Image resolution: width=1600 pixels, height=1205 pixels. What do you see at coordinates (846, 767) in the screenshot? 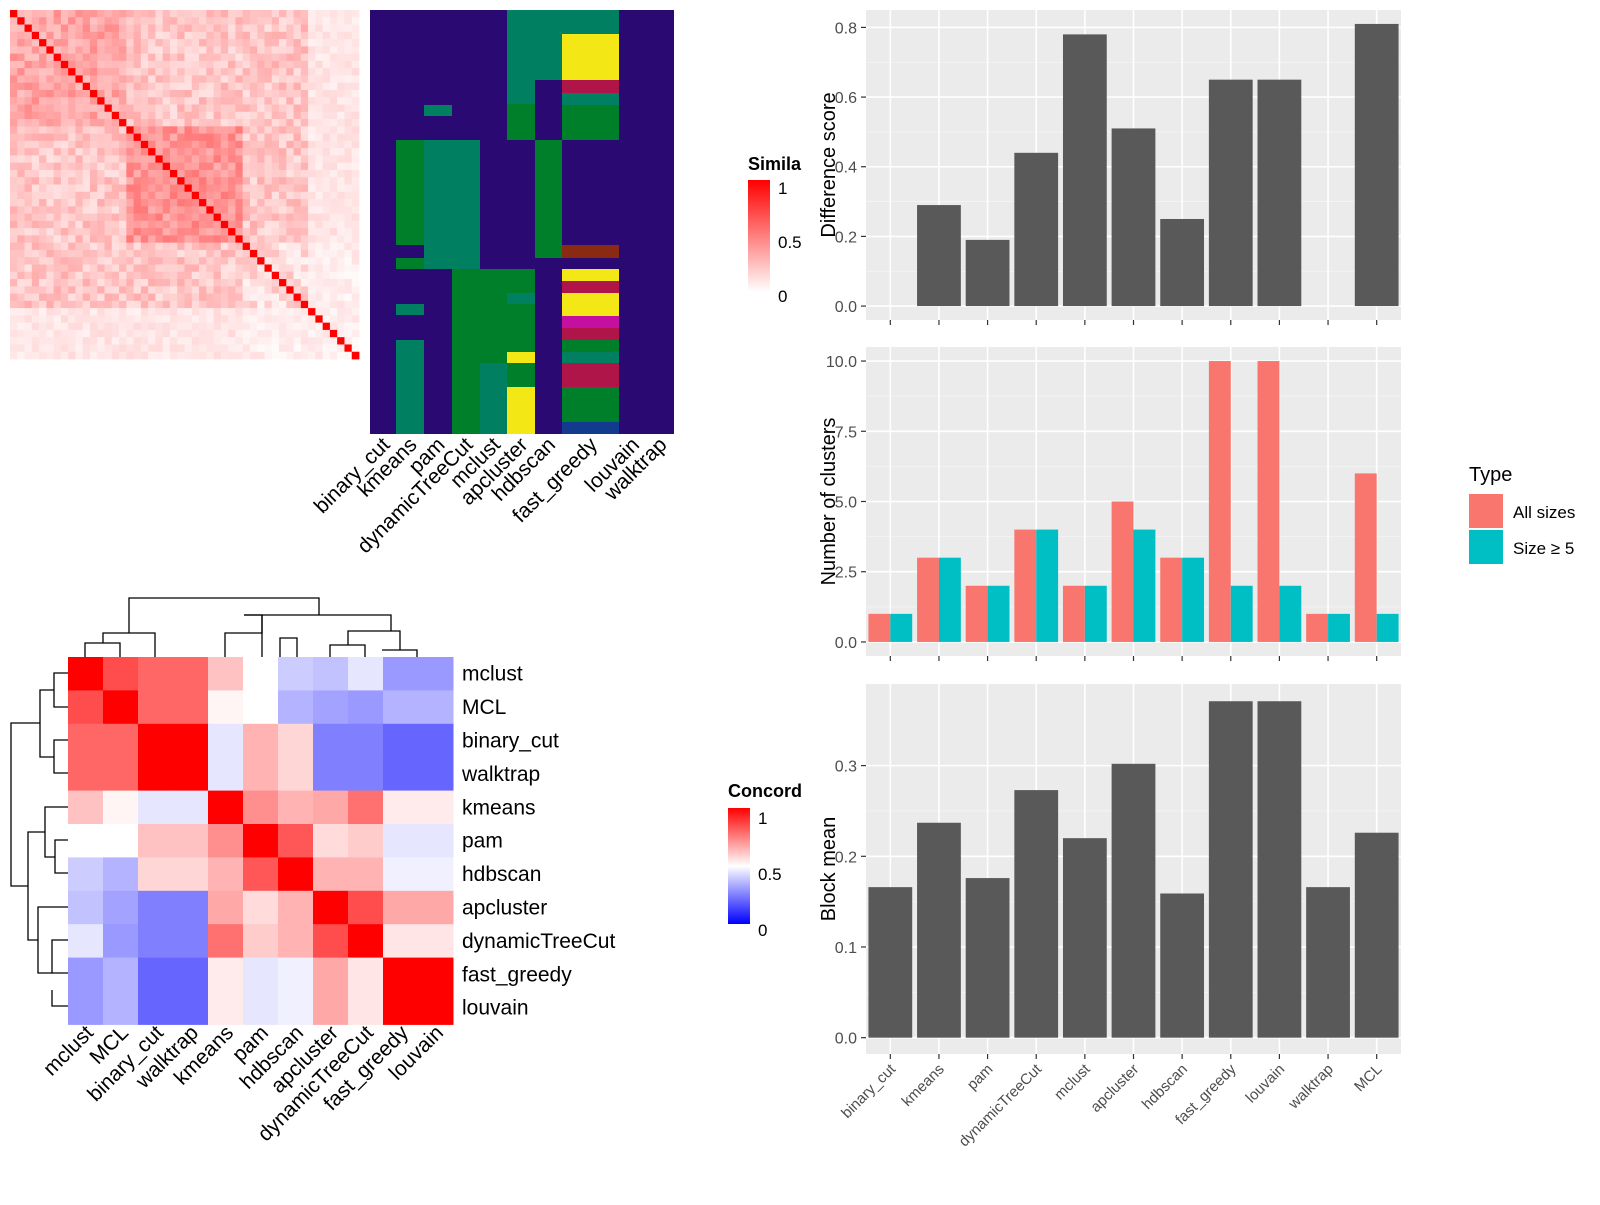
I see `y-tick-label: 0.3` at bounding box center [846, 767].